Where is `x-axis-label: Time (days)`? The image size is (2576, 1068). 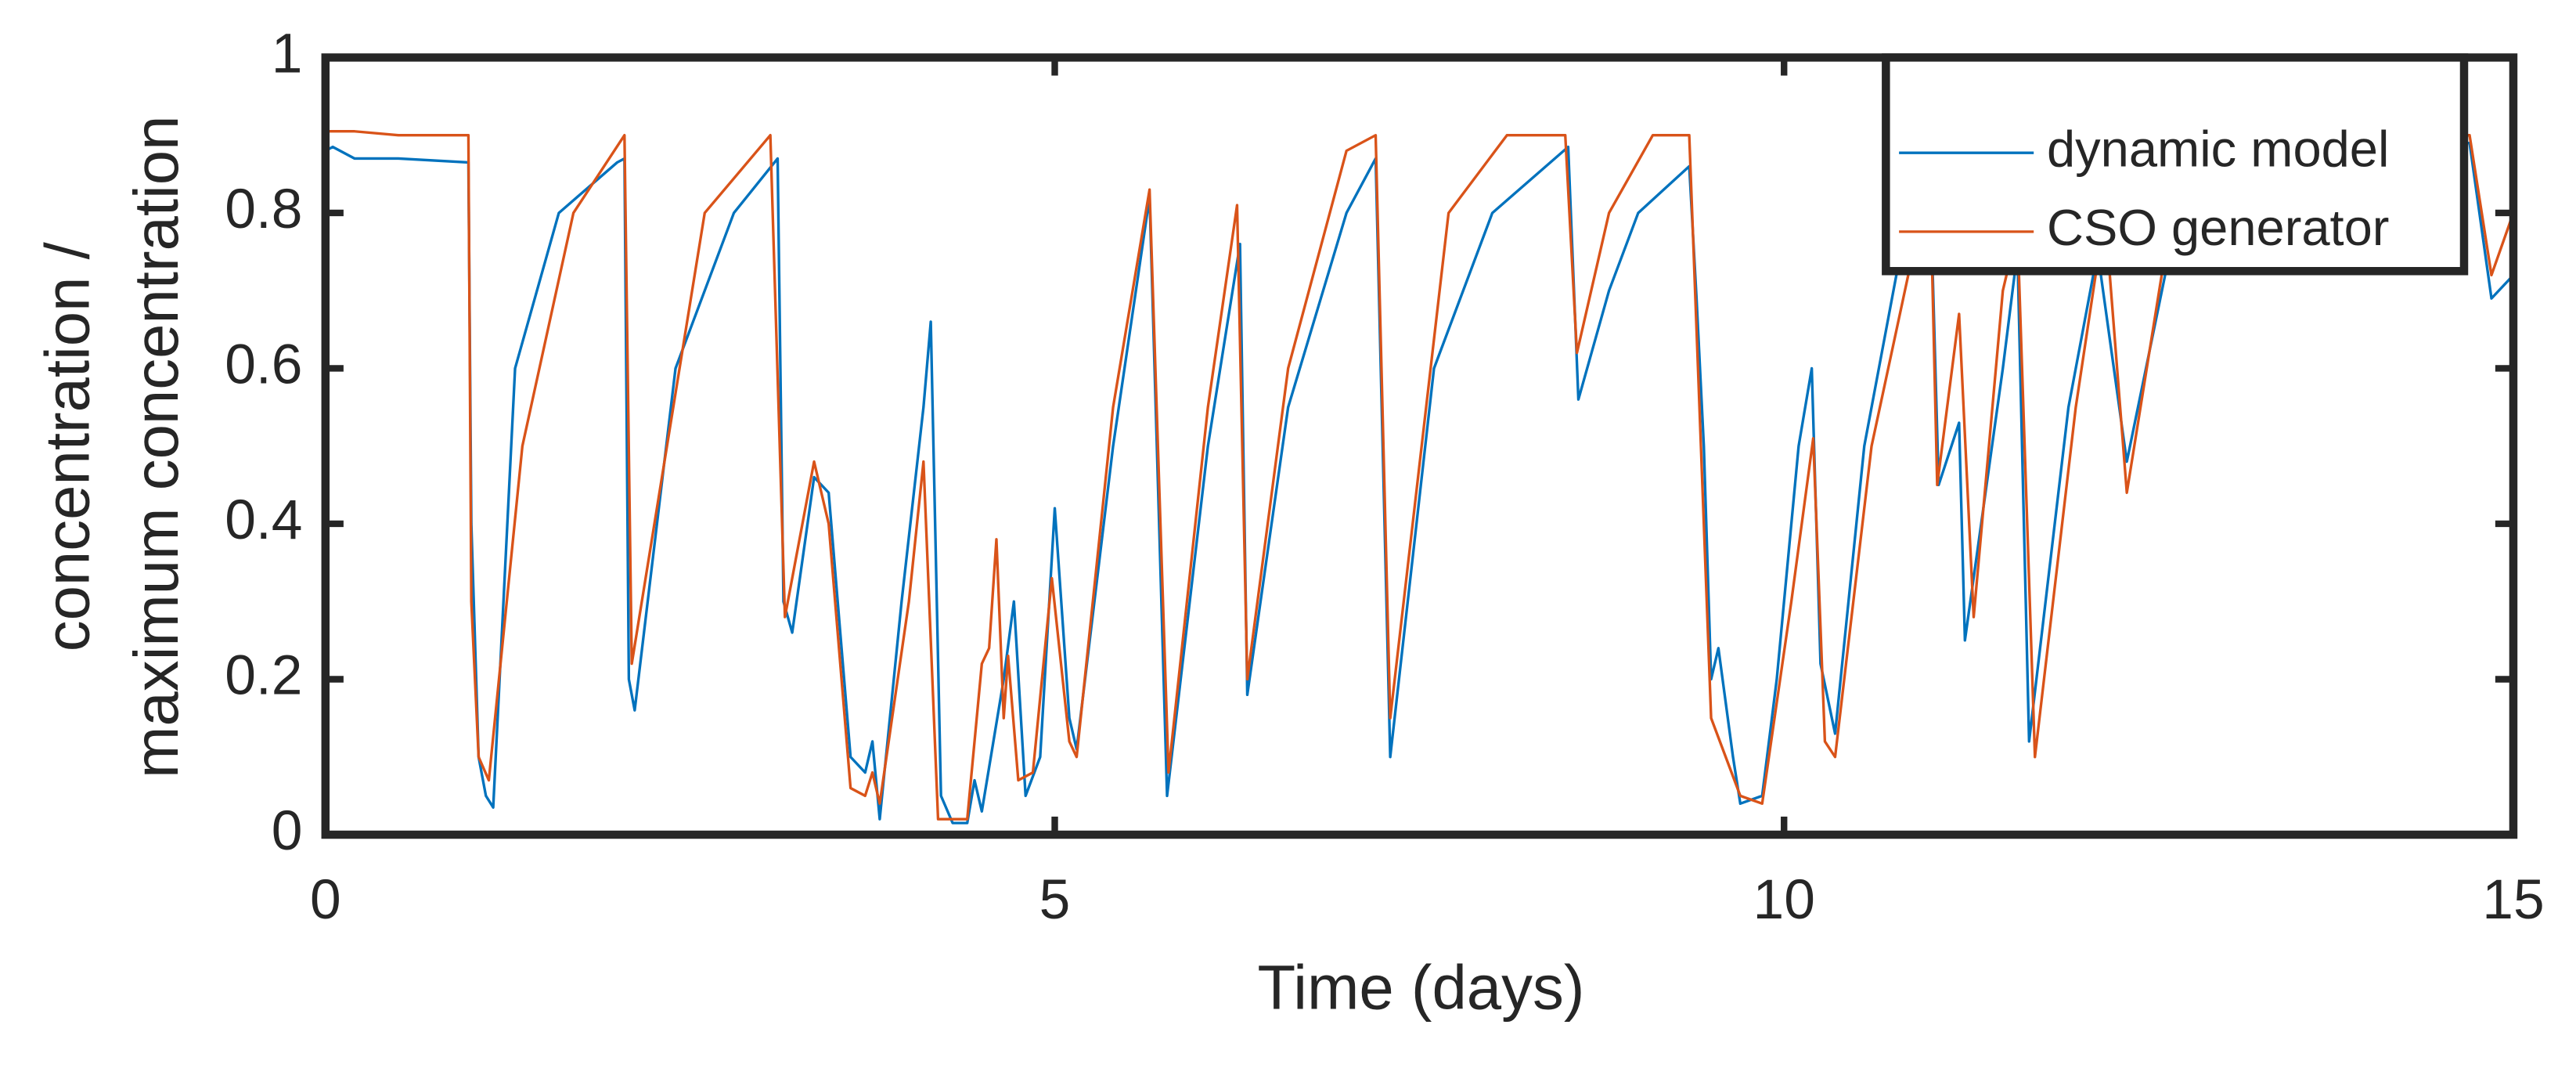
x-axis-label: Time (days) is located at coordinates (1421, 988).